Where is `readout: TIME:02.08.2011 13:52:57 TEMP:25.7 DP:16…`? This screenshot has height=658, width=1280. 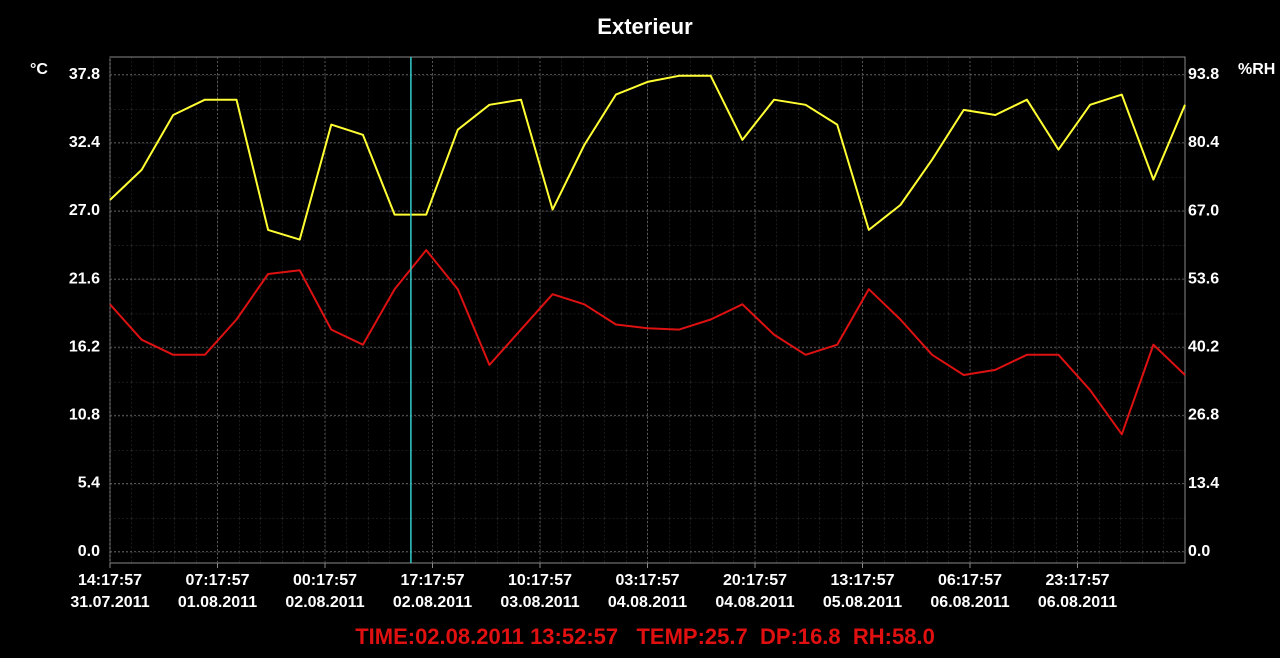
readout: TIME:02.08.2011 13:52:57 TEMP:25.7 DP:16… is located at coordinates (645, 636).